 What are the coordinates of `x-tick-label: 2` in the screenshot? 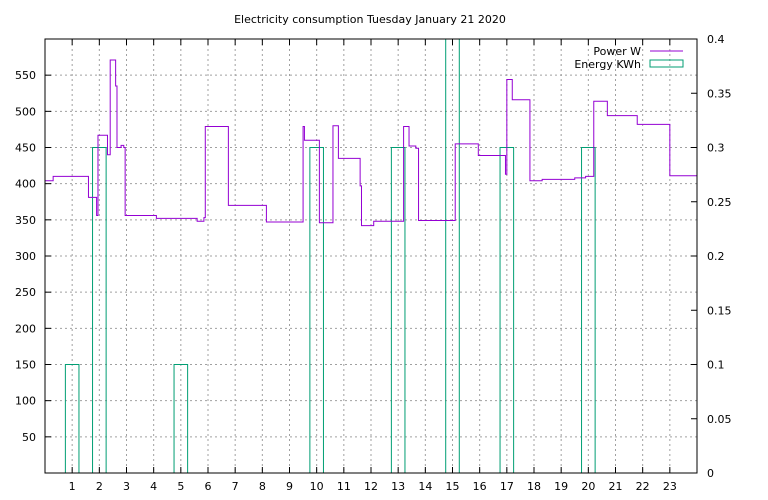 It's located at (99, 486).